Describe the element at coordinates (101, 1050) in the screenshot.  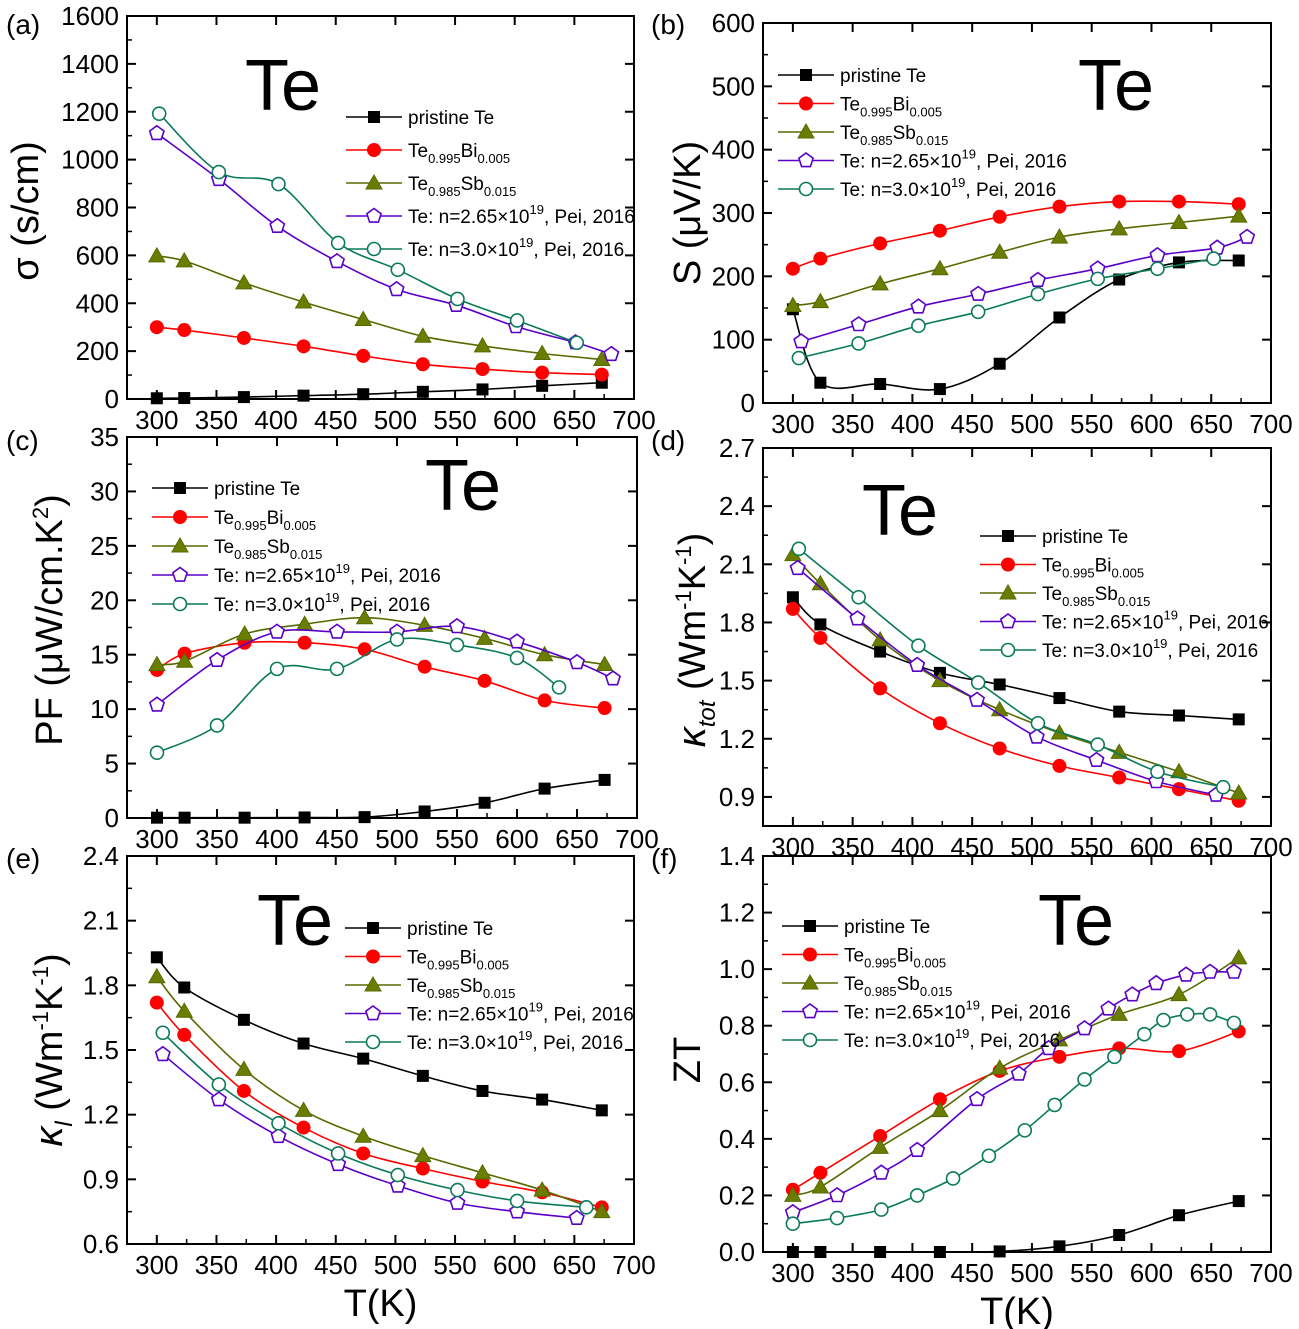
I see `y-tick-label: 1.5` at that location.